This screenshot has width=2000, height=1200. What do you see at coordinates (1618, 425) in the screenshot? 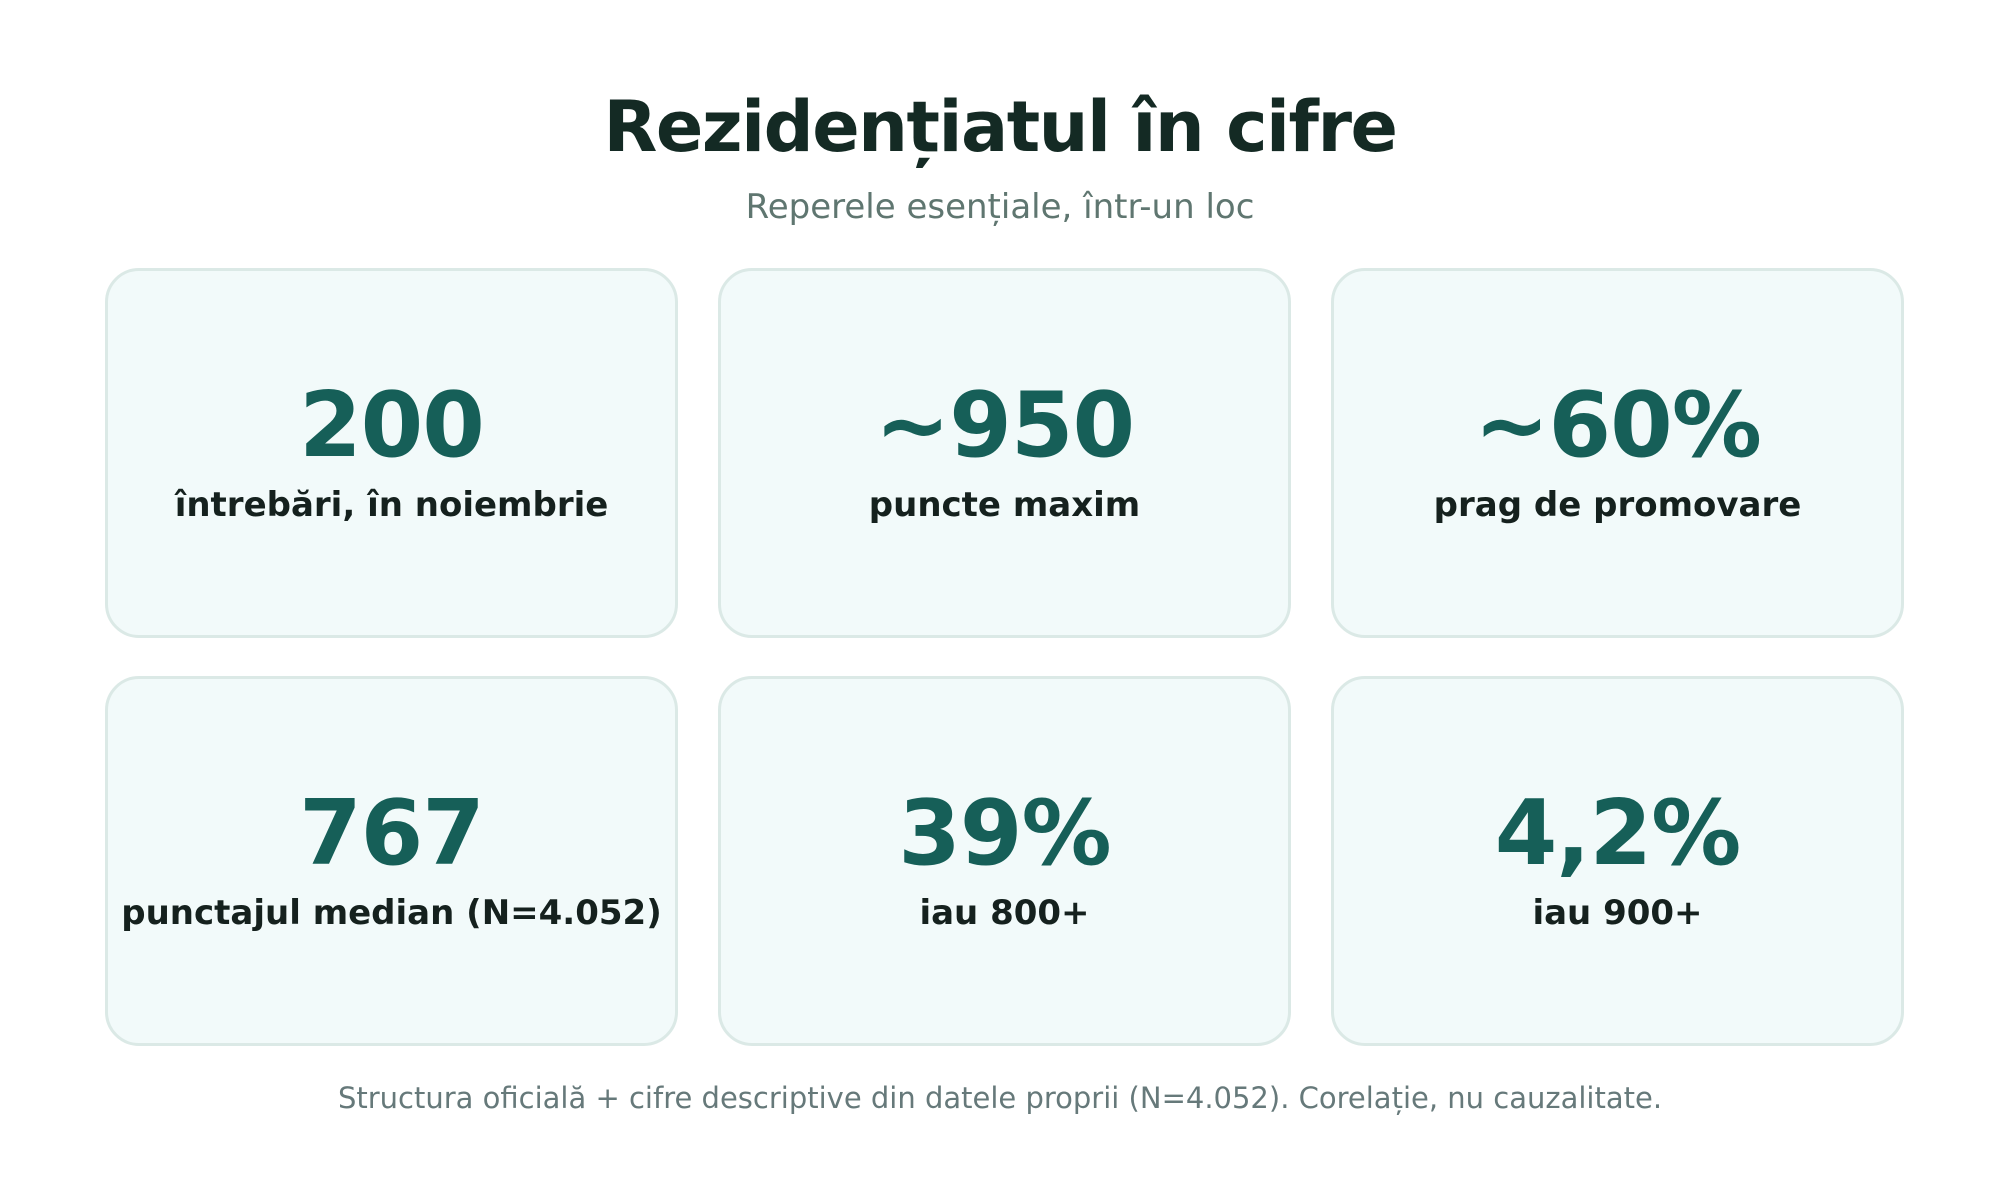
I see `stat-value: ~60%` at bounding box center [1618, 425].